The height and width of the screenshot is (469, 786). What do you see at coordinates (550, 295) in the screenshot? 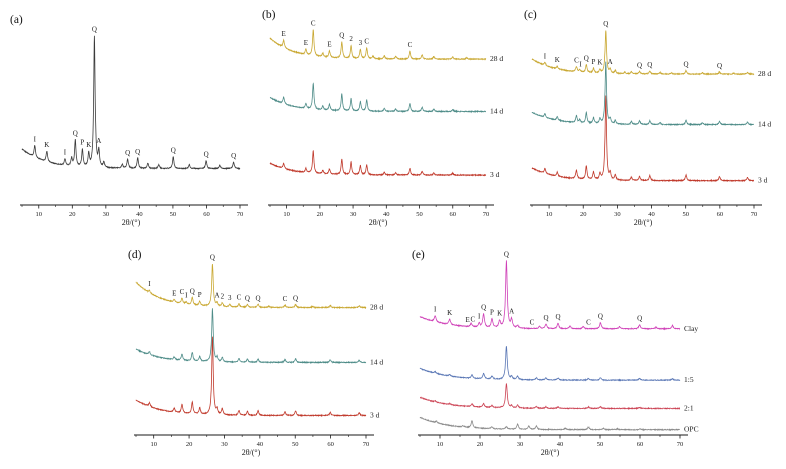
I see `trace-e-clay` at bounding box center [550, 295].